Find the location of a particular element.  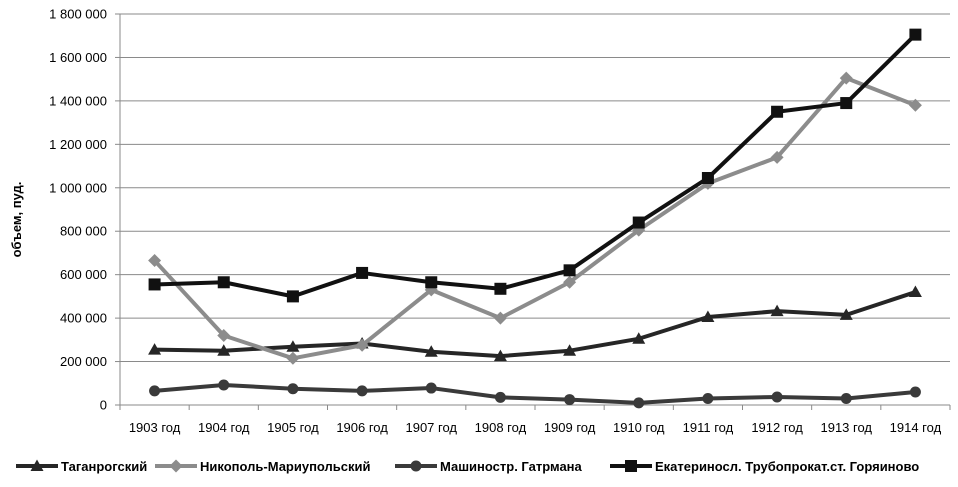

y-tick-label: 400 000 is located at coordinates (83, 318).